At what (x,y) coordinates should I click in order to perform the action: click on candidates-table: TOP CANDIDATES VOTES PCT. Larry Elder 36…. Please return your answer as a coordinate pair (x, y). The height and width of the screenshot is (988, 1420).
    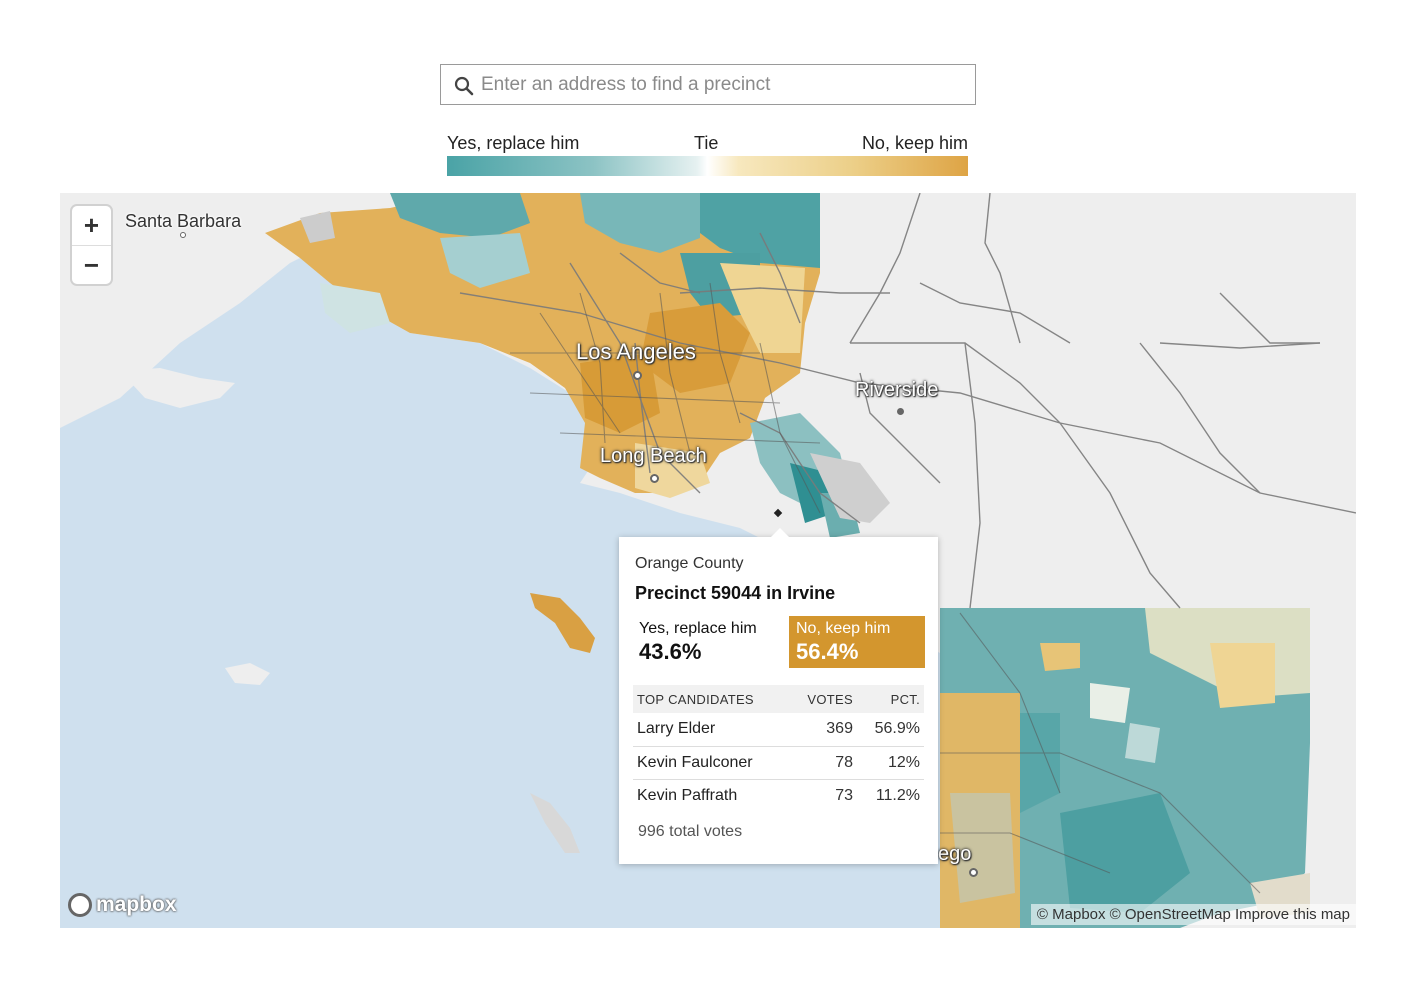
    Looking at the image, I should click on (778, 748).